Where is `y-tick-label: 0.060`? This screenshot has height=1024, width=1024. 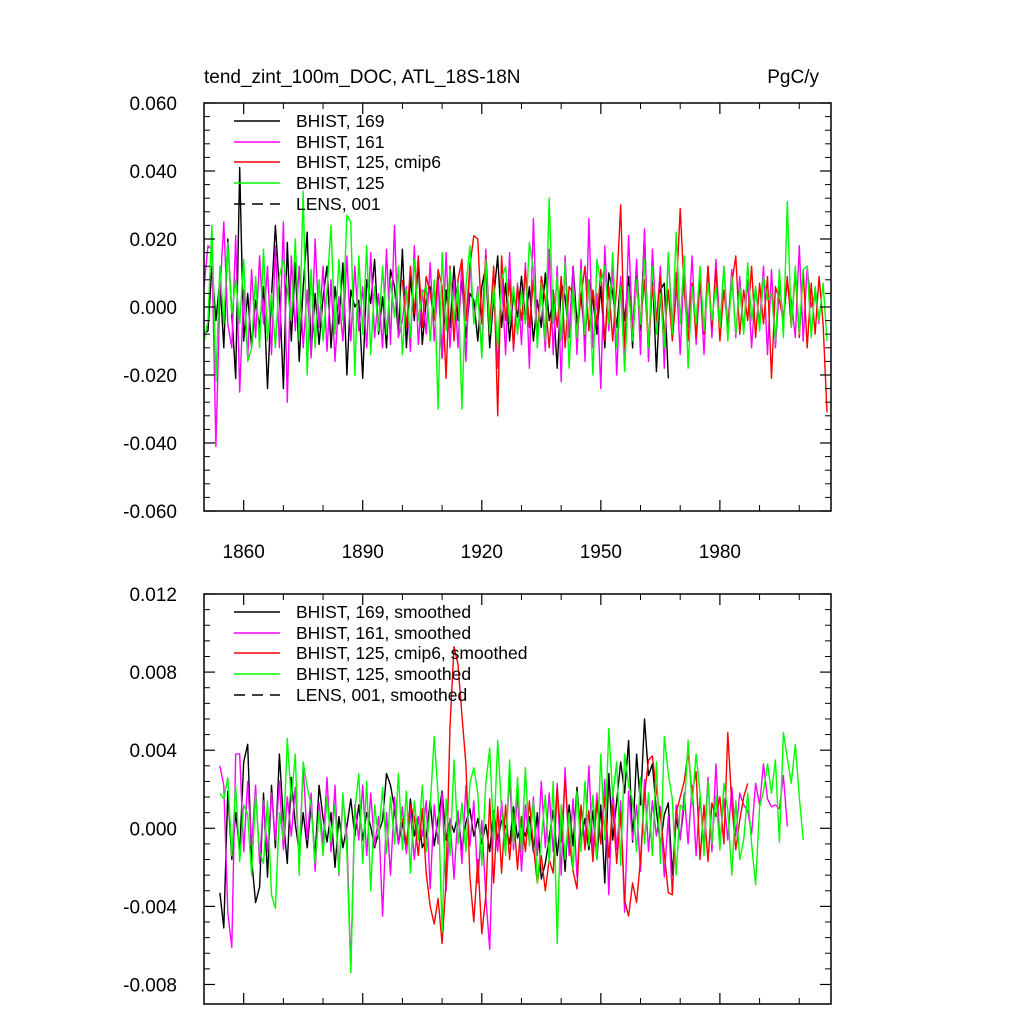 y-tick-label: 0.060 is located at coordinates (153, 104).